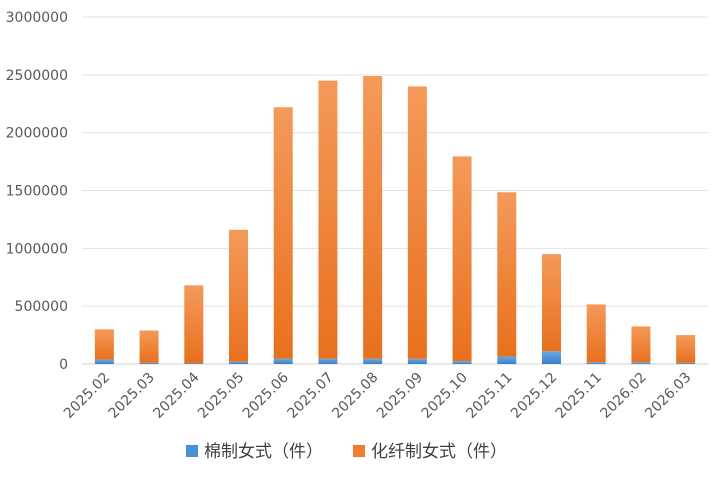  I want to click on legend-label: 化纤制女式（件）, so click(439, 452).